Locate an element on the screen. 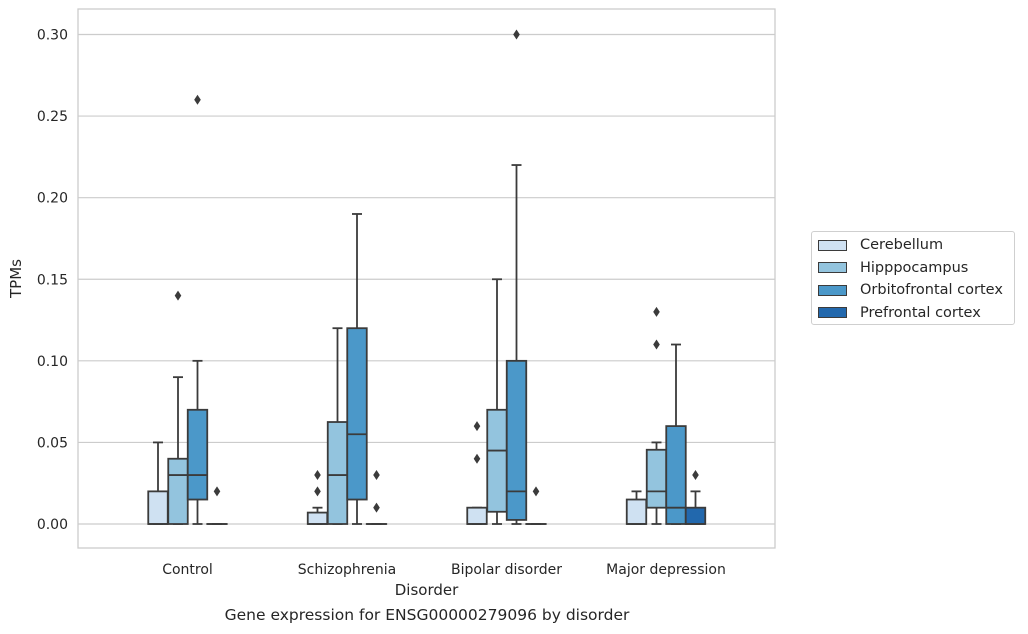 The height and width of the screenshot is (634, 1028). y-axis-label: TPMs is located at coordinates (16, 279).